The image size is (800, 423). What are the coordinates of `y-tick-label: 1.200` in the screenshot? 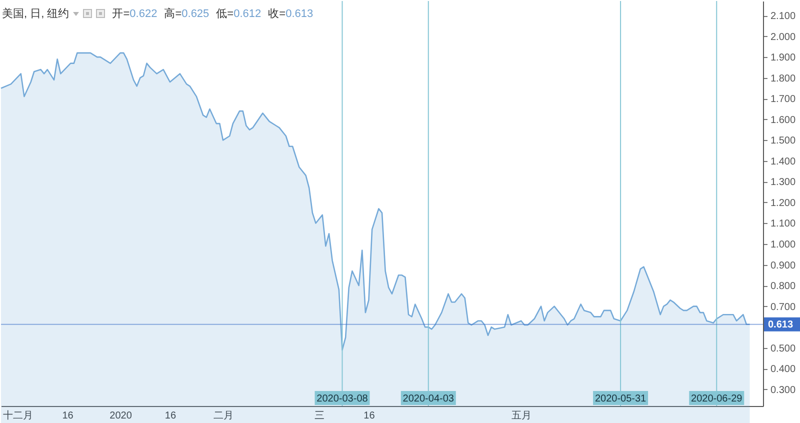 It's located at (783, 203).